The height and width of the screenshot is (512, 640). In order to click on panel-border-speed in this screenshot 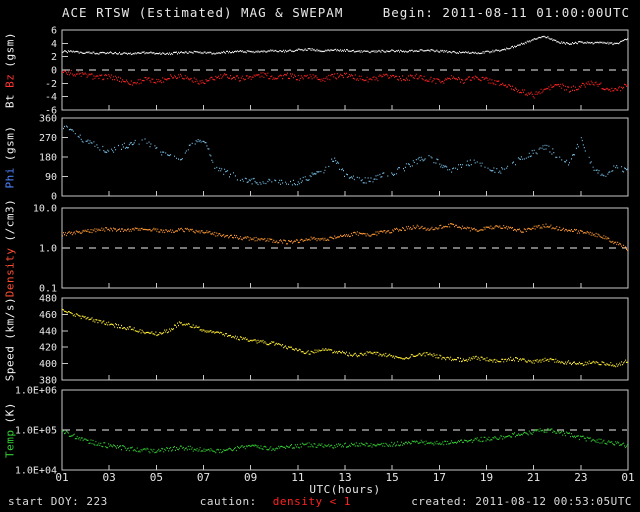, I will do `click(345, 339)`.